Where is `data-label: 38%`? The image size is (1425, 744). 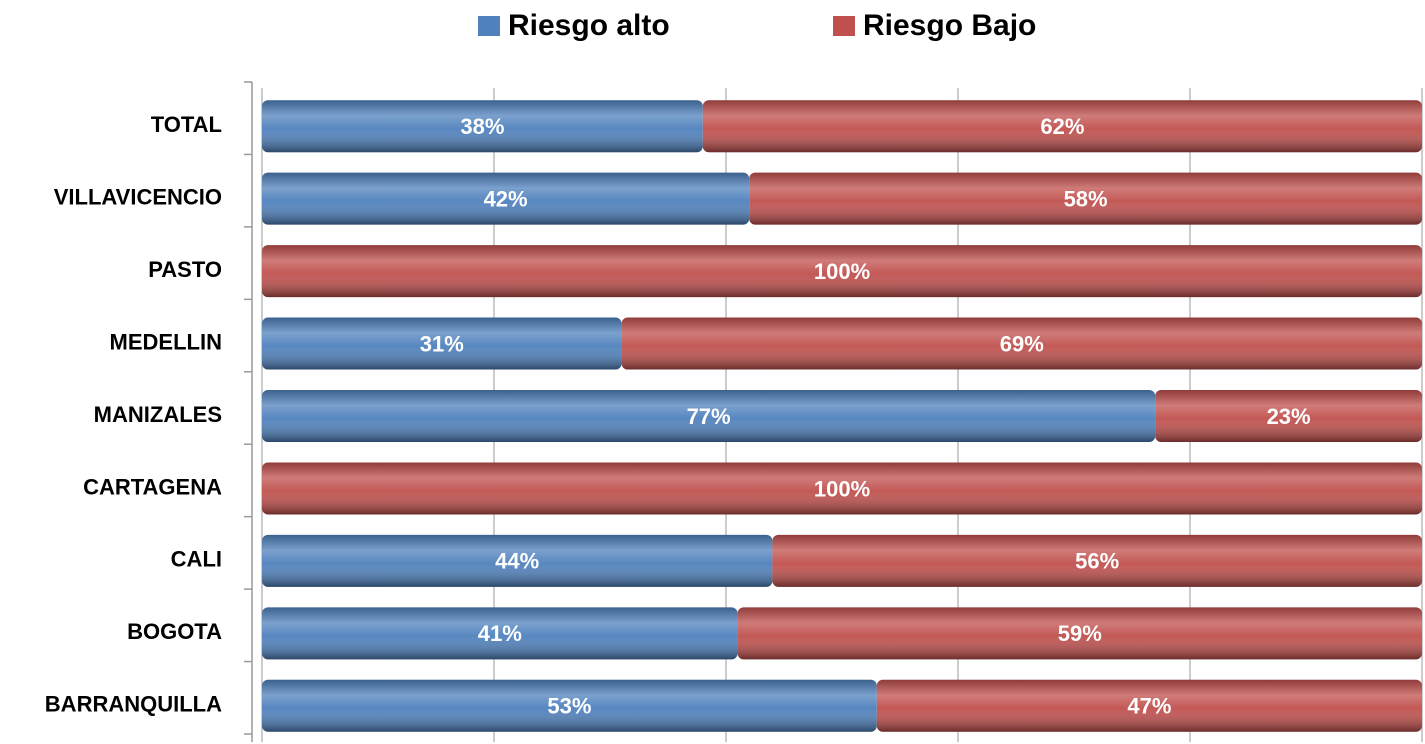
data-label: 38% is located at coordinates (482, 126).